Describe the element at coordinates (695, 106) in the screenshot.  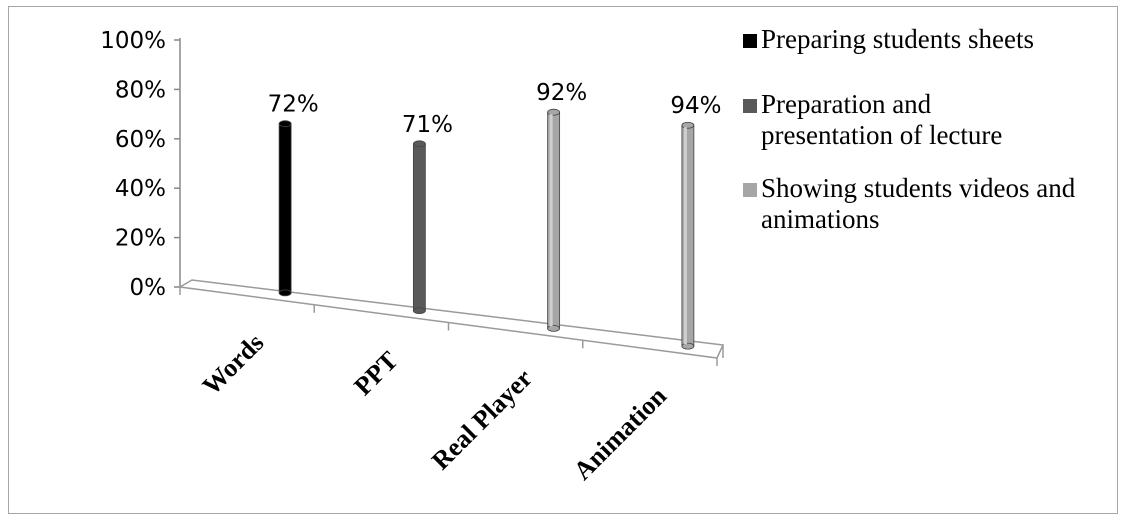
I see `data-label: 94%` at that location.